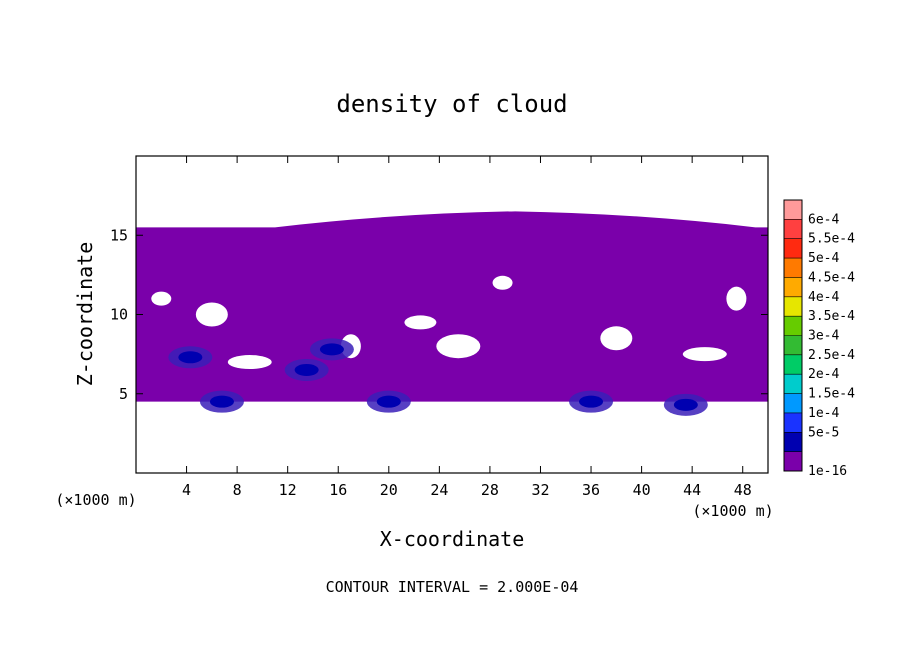  What do you see at coordinates (338, 490) in the screenshot?
I see `x-tick-label: 16` at bounding box center [338, 490].